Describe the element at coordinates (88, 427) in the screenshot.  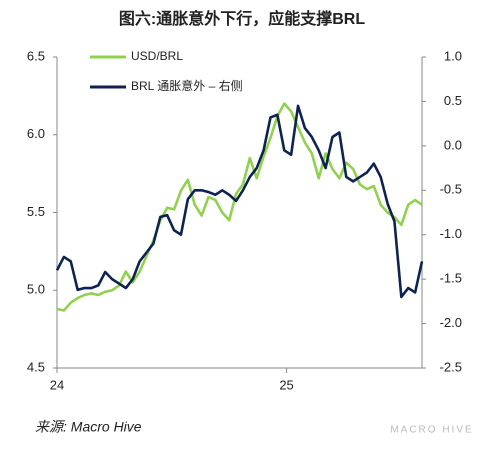
I see `source: 来源: Macro Hive` at that location.